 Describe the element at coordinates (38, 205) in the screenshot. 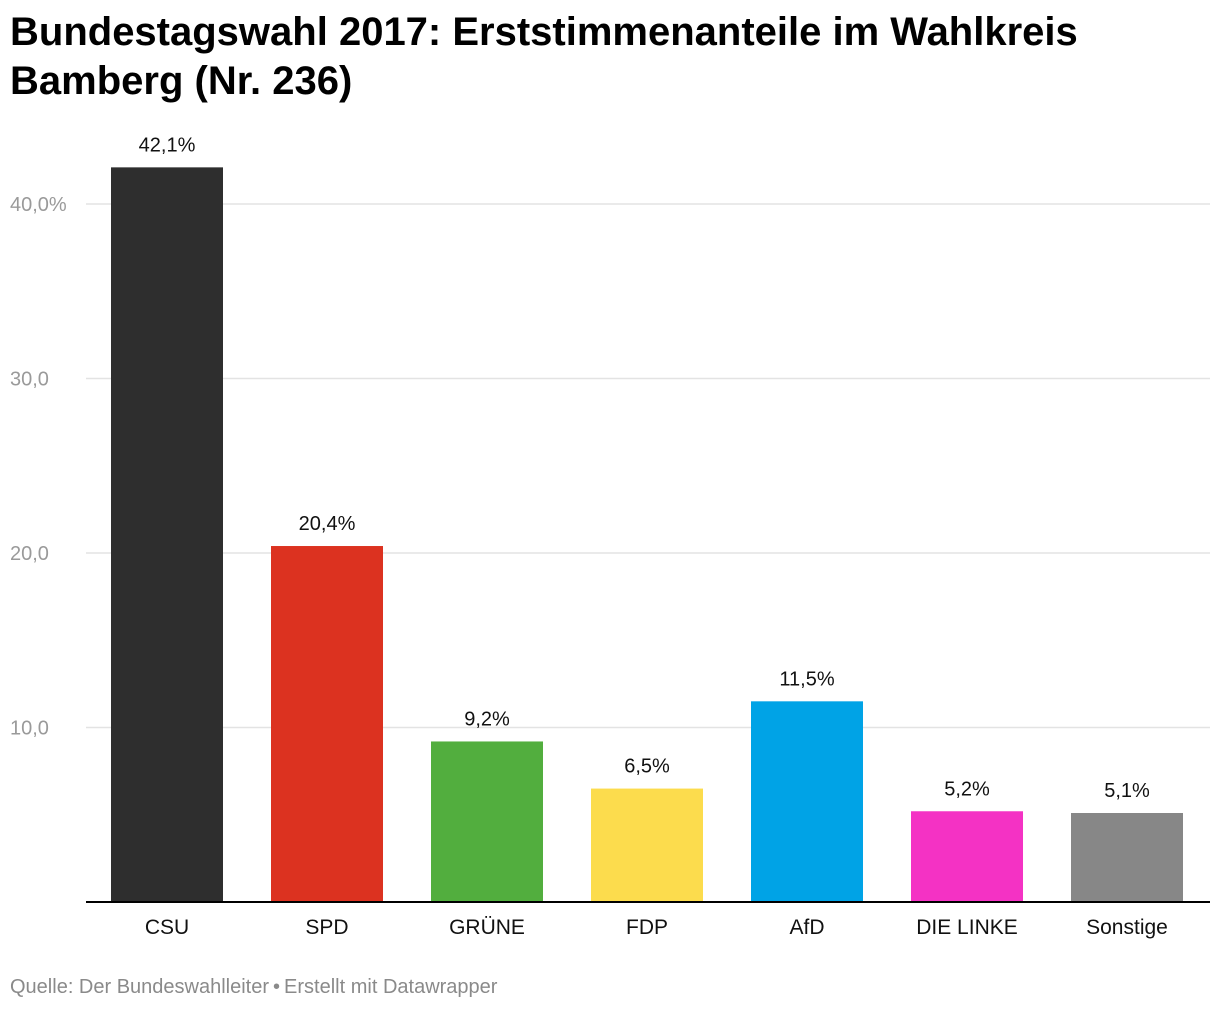

I see `y-tick-label: 40,0%` at that location.